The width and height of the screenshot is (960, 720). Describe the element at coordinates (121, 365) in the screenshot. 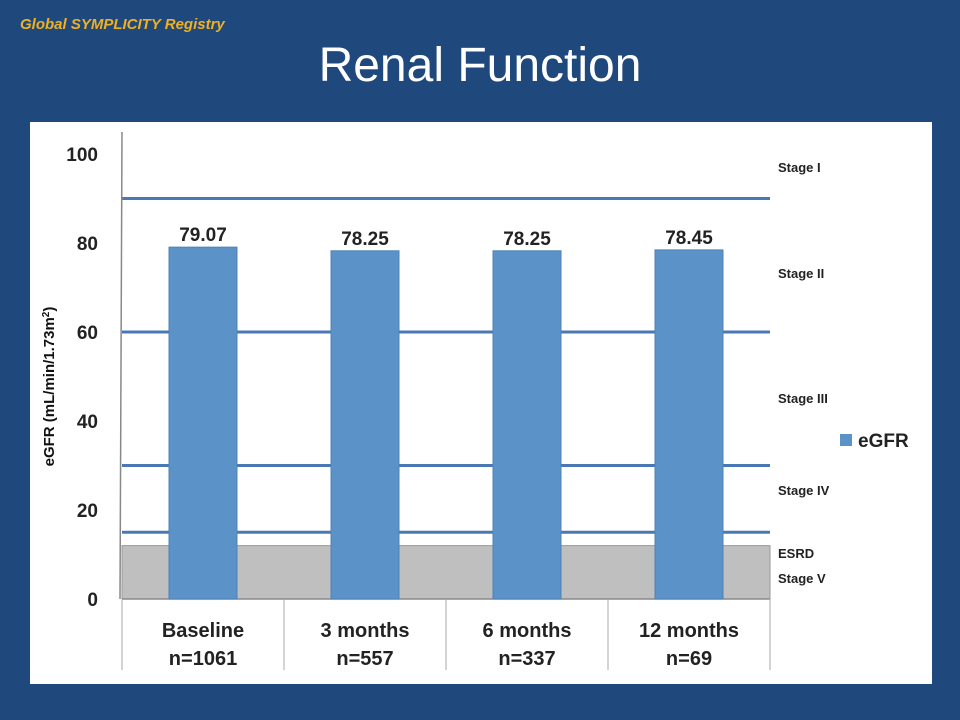

I see `y-axis-line` at that location.